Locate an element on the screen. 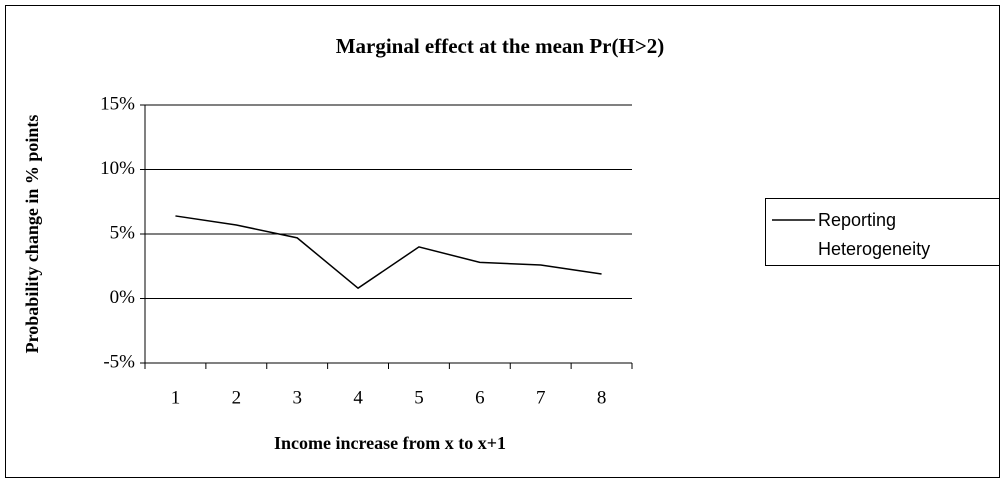 The width and height of the screenshot is (1005, 484). y-tick-label: -5% is located at coordinates (119, 361).